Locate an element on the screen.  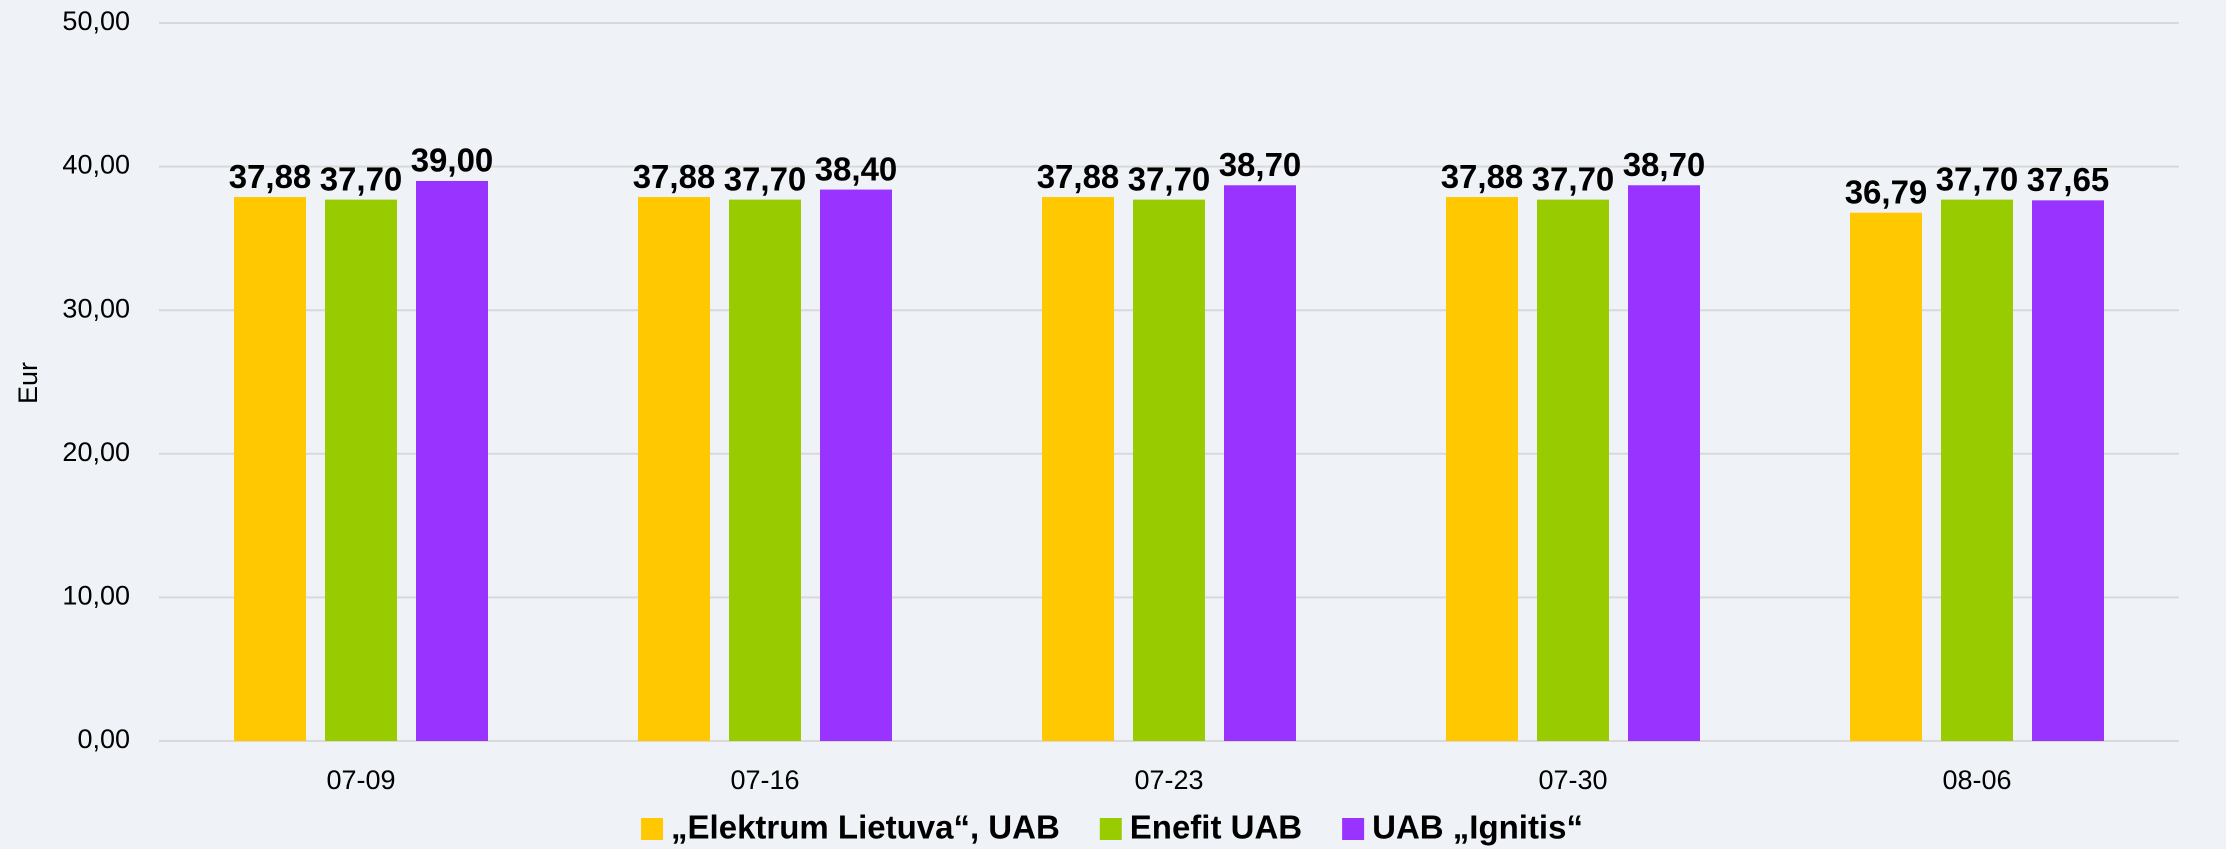
y-axis-label: Eur is located at coordinates (28, 383).